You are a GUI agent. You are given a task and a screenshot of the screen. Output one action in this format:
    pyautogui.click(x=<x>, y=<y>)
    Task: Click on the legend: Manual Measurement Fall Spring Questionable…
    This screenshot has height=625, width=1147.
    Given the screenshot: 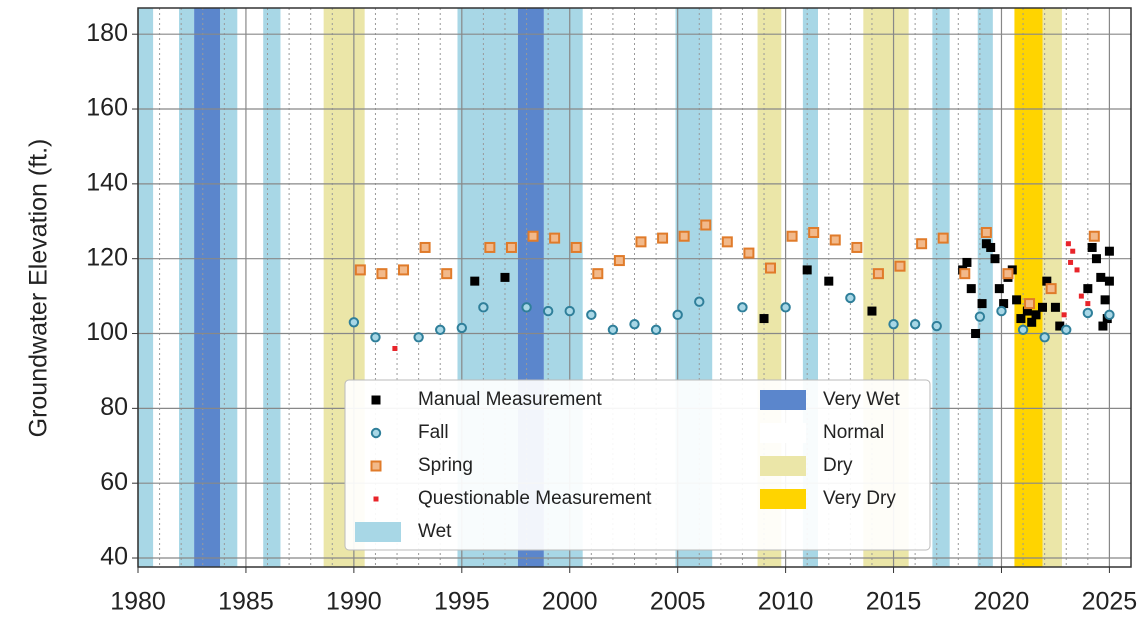 What is the action you would take?
    pyautogui.click(x=637, y=465)
    